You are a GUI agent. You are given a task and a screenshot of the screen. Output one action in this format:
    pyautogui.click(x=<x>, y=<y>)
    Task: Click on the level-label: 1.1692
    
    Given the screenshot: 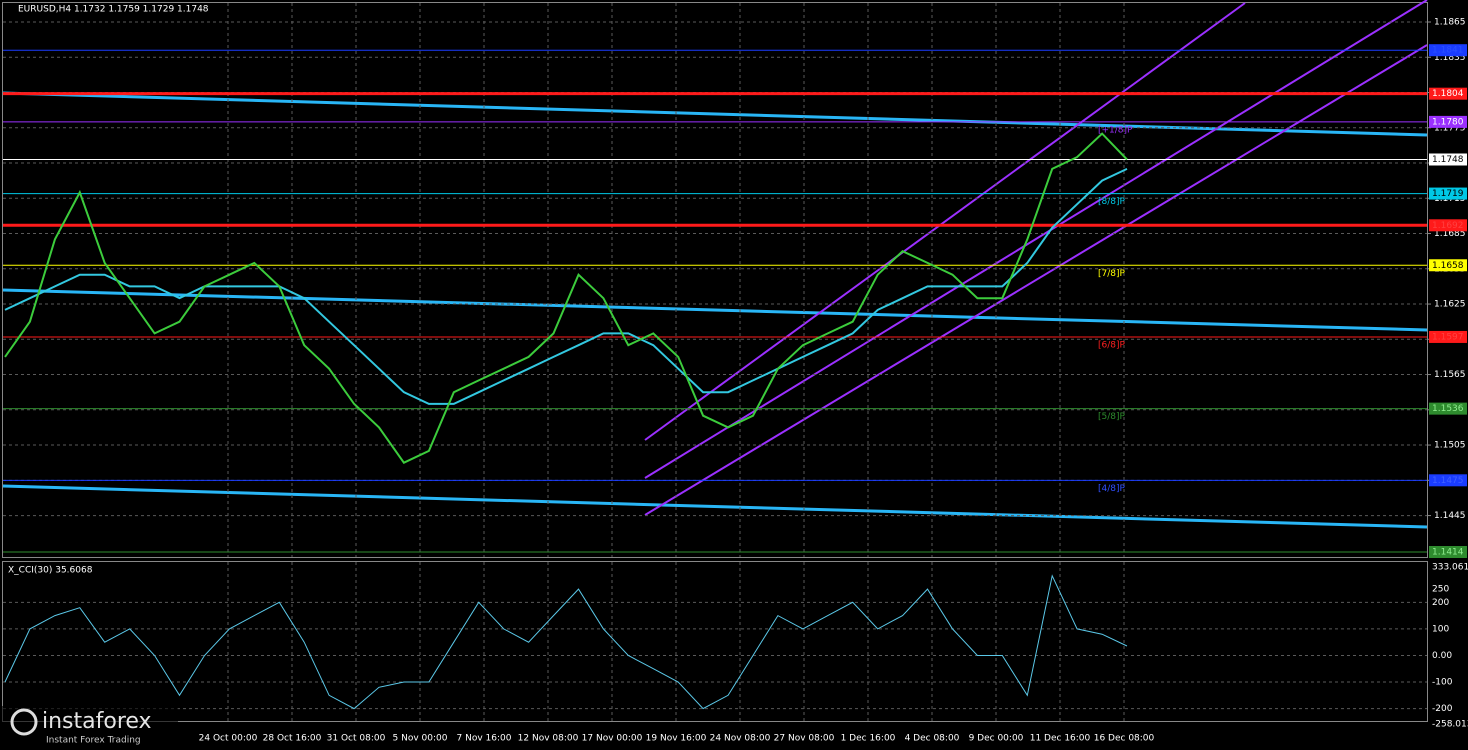 What is the action you would take?
    pyautogui.click(x=1448, y=226)
    